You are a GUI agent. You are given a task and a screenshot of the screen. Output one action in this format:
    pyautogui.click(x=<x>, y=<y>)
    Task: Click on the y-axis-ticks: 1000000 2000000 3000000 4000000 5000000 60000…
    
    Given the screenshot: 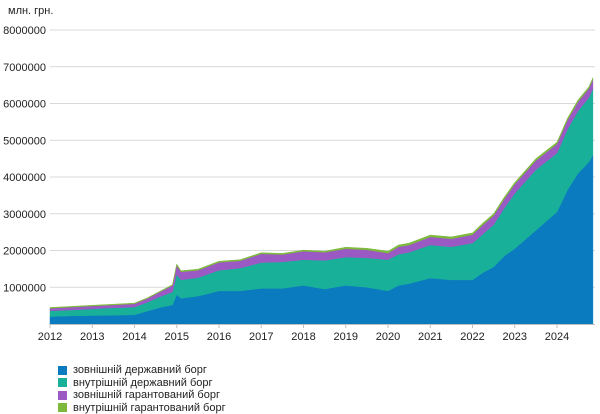 What is the action you would take?
    pyautogui.click(x=24, y=159)
    